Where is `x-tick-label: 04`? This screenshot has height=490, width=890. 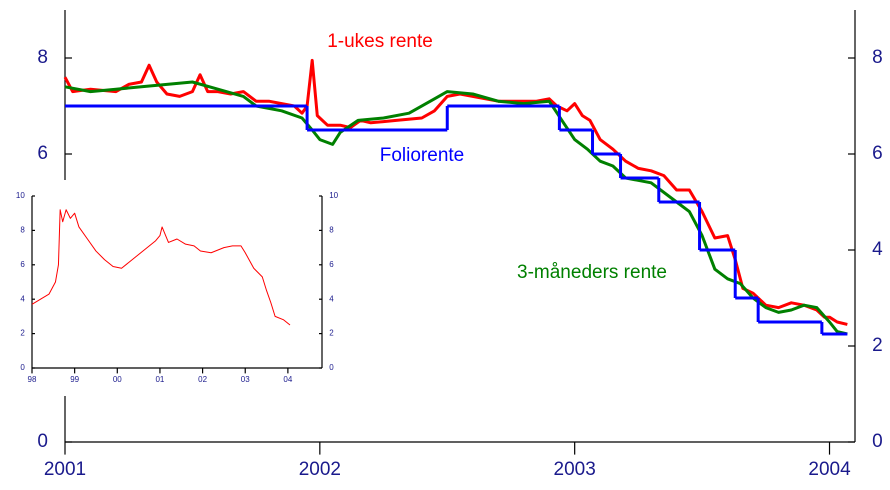 x-tick-label: 04 is located at coordinates (287, 379).